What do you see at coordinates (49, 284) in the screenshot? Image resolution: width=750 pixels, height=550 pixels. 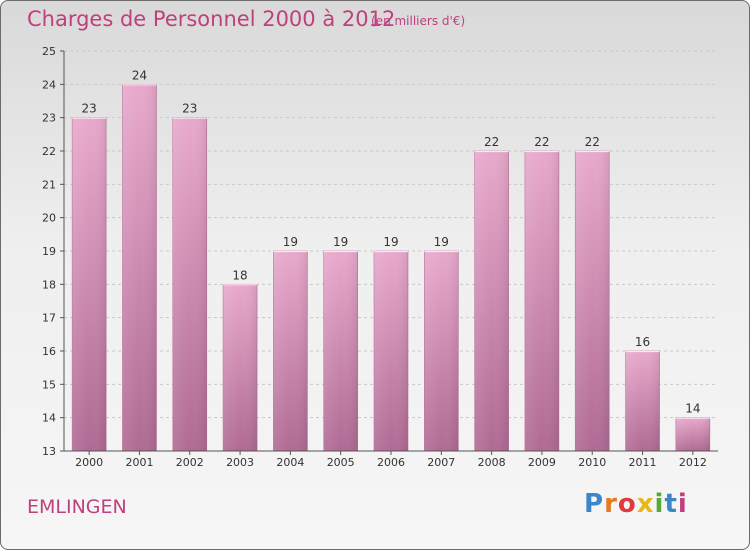 I see `y-tick-label: 18` at bounding box center [49, 284].